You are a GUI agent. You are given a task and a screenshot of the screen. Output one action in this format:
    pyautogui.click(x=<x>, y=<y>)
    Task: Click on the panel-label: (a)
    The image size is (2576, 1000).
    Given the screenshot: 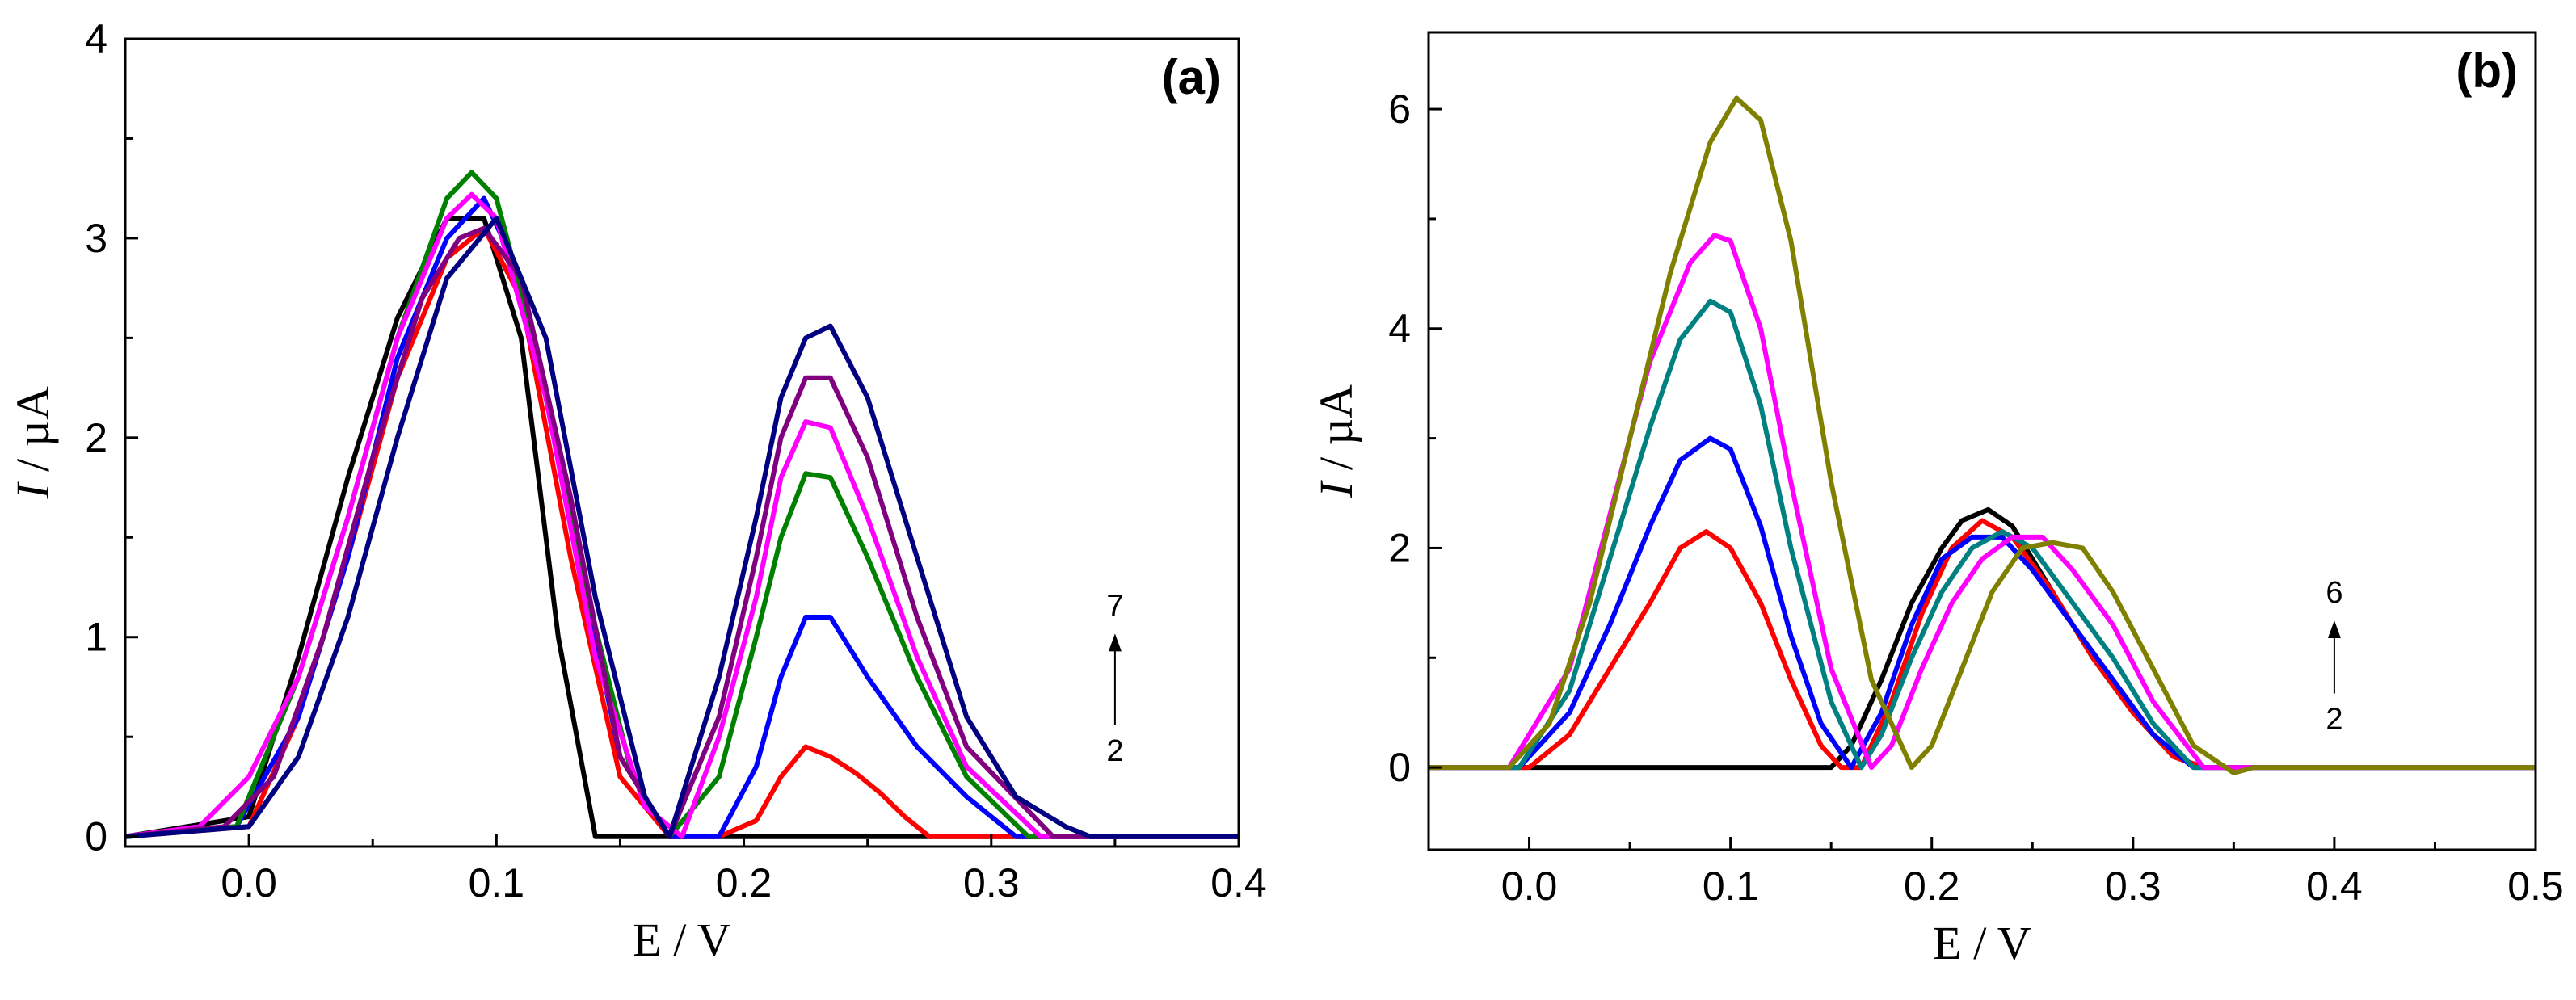 What is the action you would take?
    pyautogui.click(x=1191, y=77)
    